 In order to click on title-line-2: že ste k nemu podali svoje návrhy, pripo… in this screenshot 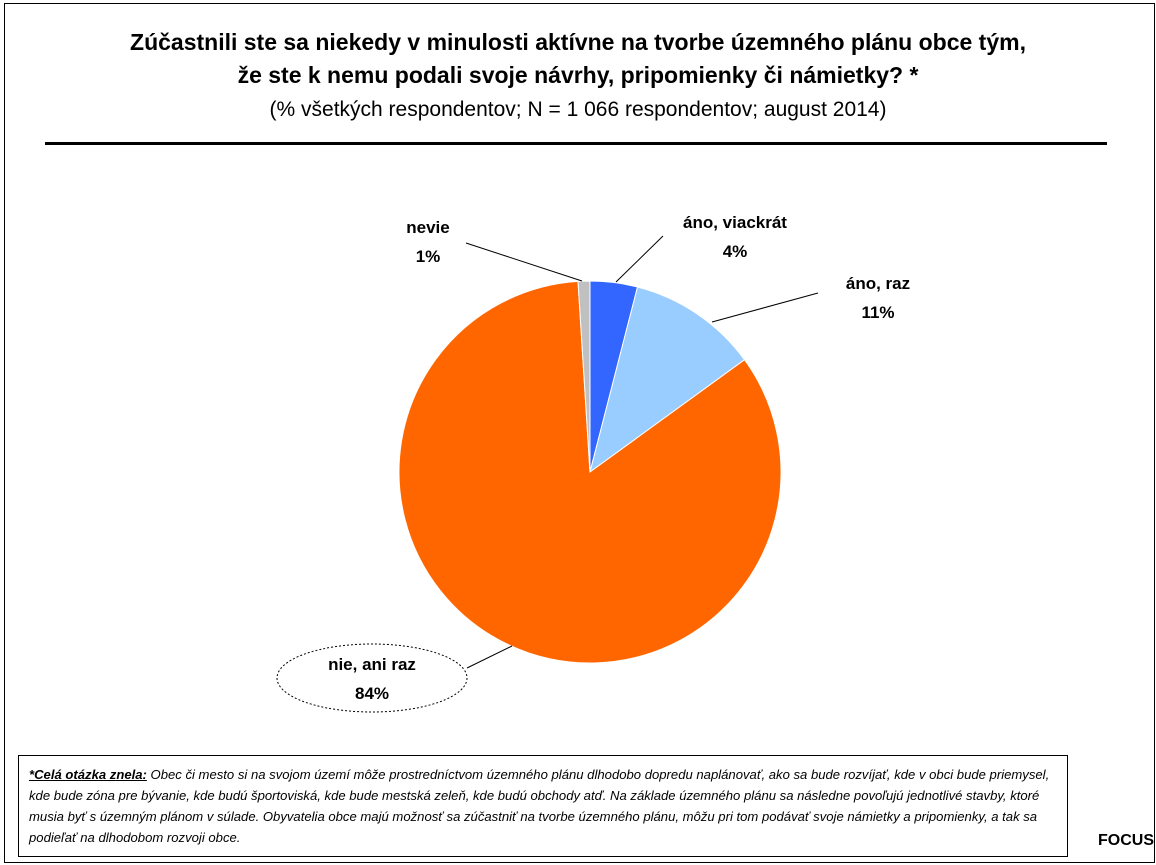, I will do `click(578, 75)`.